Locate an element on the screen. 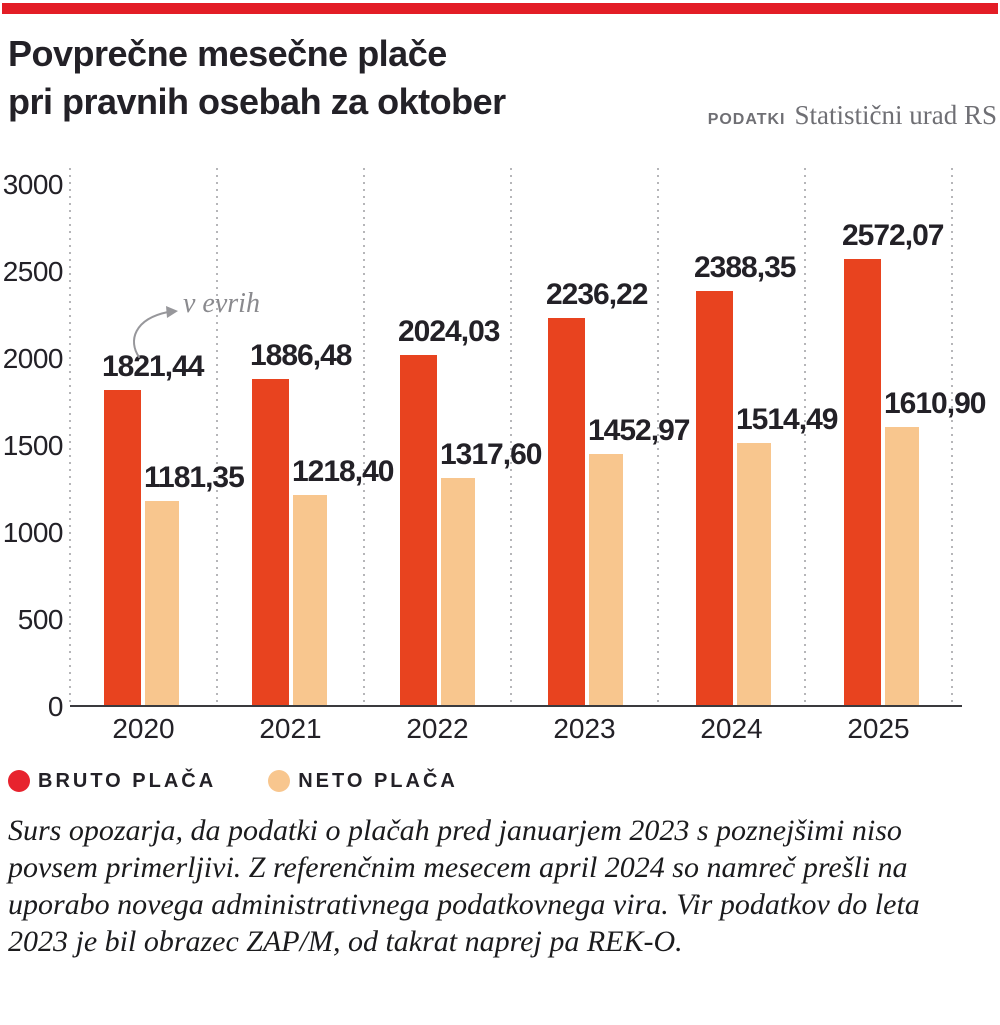 This screenshot has height=1025, width=1000. bruto-legend-label: BRUTO PLAČA is located at coordinates (127, 780).